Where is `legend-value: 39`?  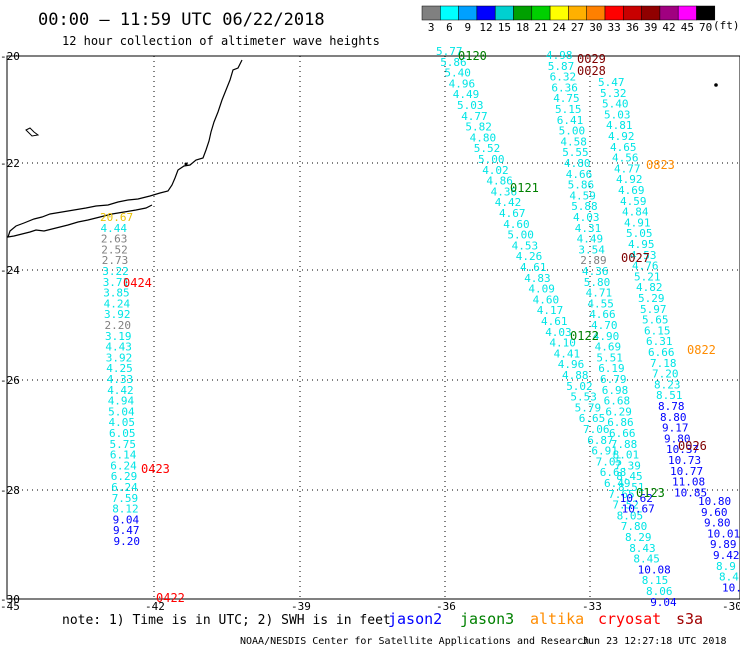
legend-value: 39 is located at coordinates (650, 27).